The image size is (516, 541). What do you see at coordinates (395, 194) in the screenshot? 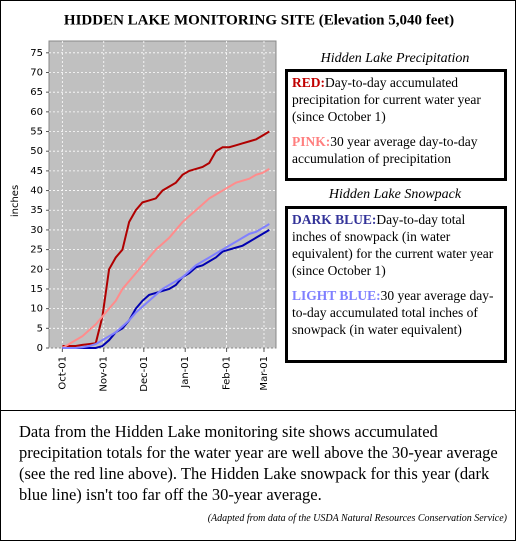
I see `legend-title: Hidden Lake Snowpack` at bounding box center [395, 194].